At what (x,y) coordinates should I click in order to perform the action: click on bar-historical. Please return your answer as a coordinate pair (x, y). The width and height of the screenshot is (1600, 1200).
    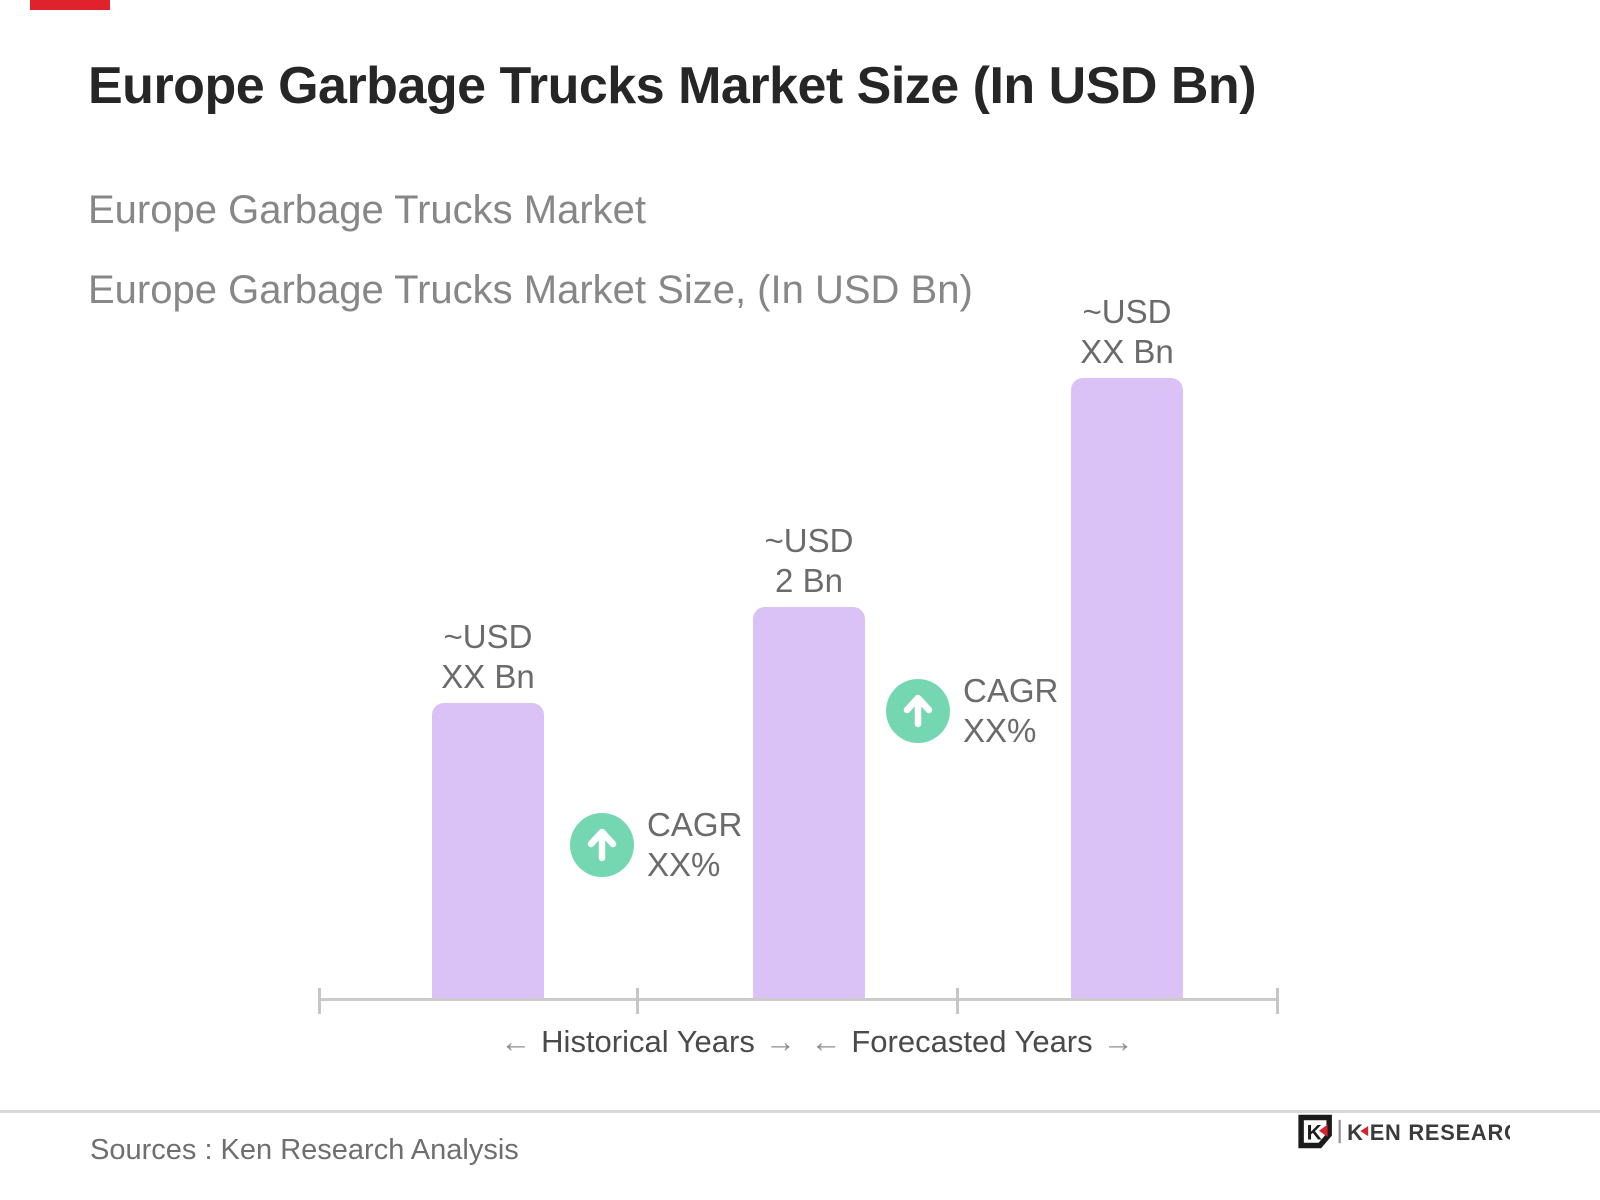
    Looking at the image, I should click on (488, 851).